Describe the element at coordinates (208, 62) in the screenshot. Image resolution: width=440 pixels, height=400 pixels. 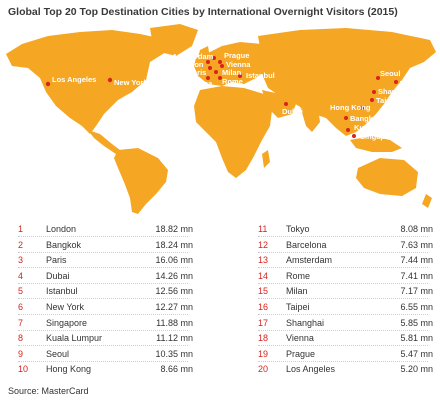
I see `dot-london` at that location.